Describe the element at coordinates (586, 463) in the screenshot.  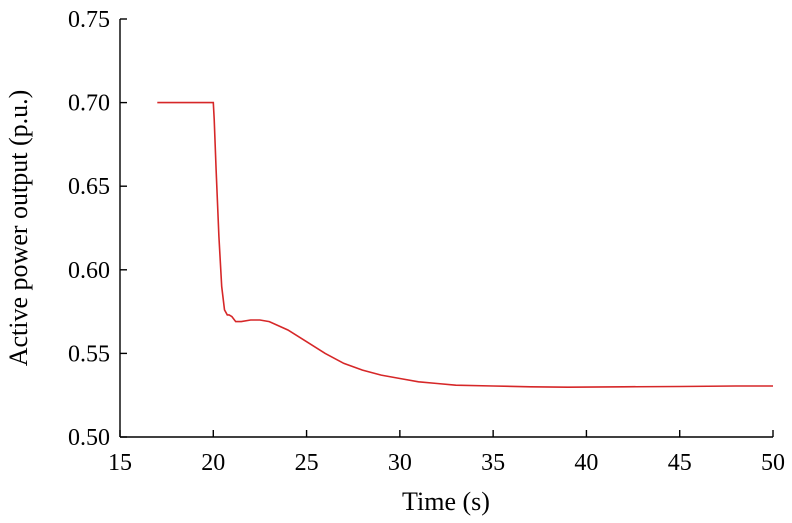
I see `x-tick-label: 40` at that location.